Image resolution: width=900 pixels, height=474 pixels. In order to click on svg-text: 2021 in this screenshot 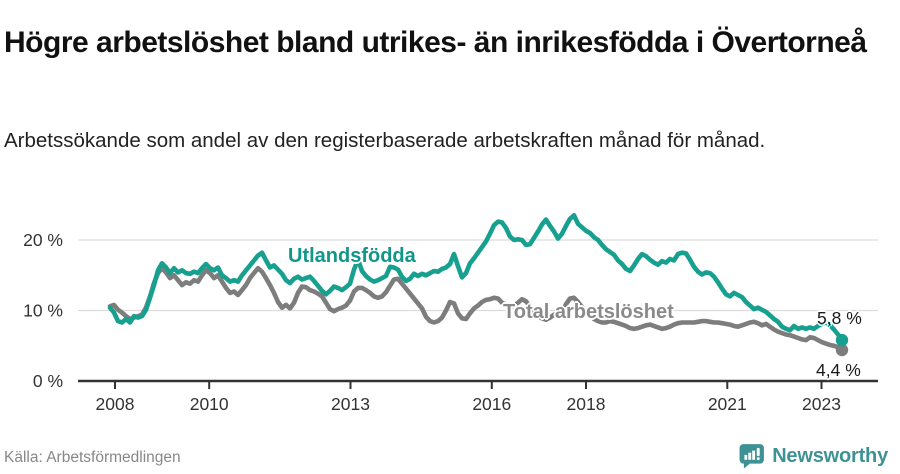, I will do `click(727, 404)`.